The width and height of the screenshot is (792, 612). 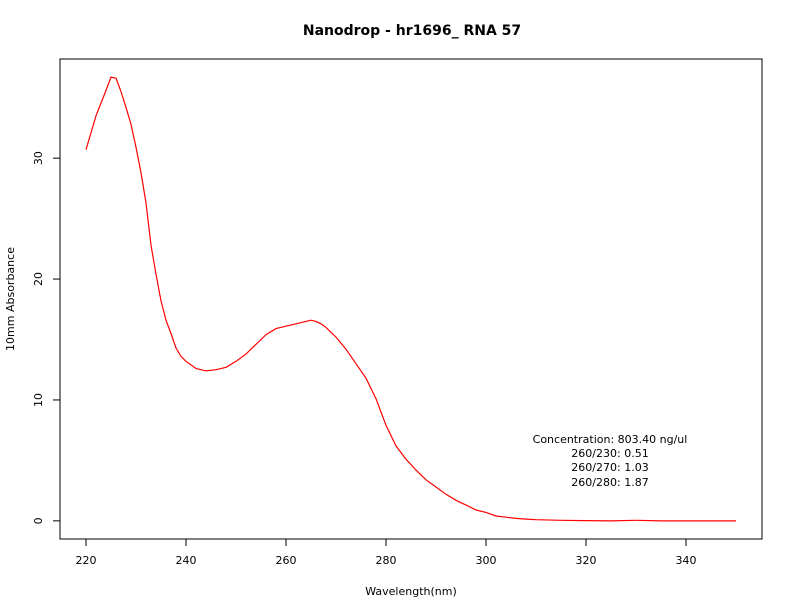 What do you see at coordinates (609, 482) in the screenshot?
I see `annotation-ratio-280: 260/280: 1.87` at bounding box center [609, 482].